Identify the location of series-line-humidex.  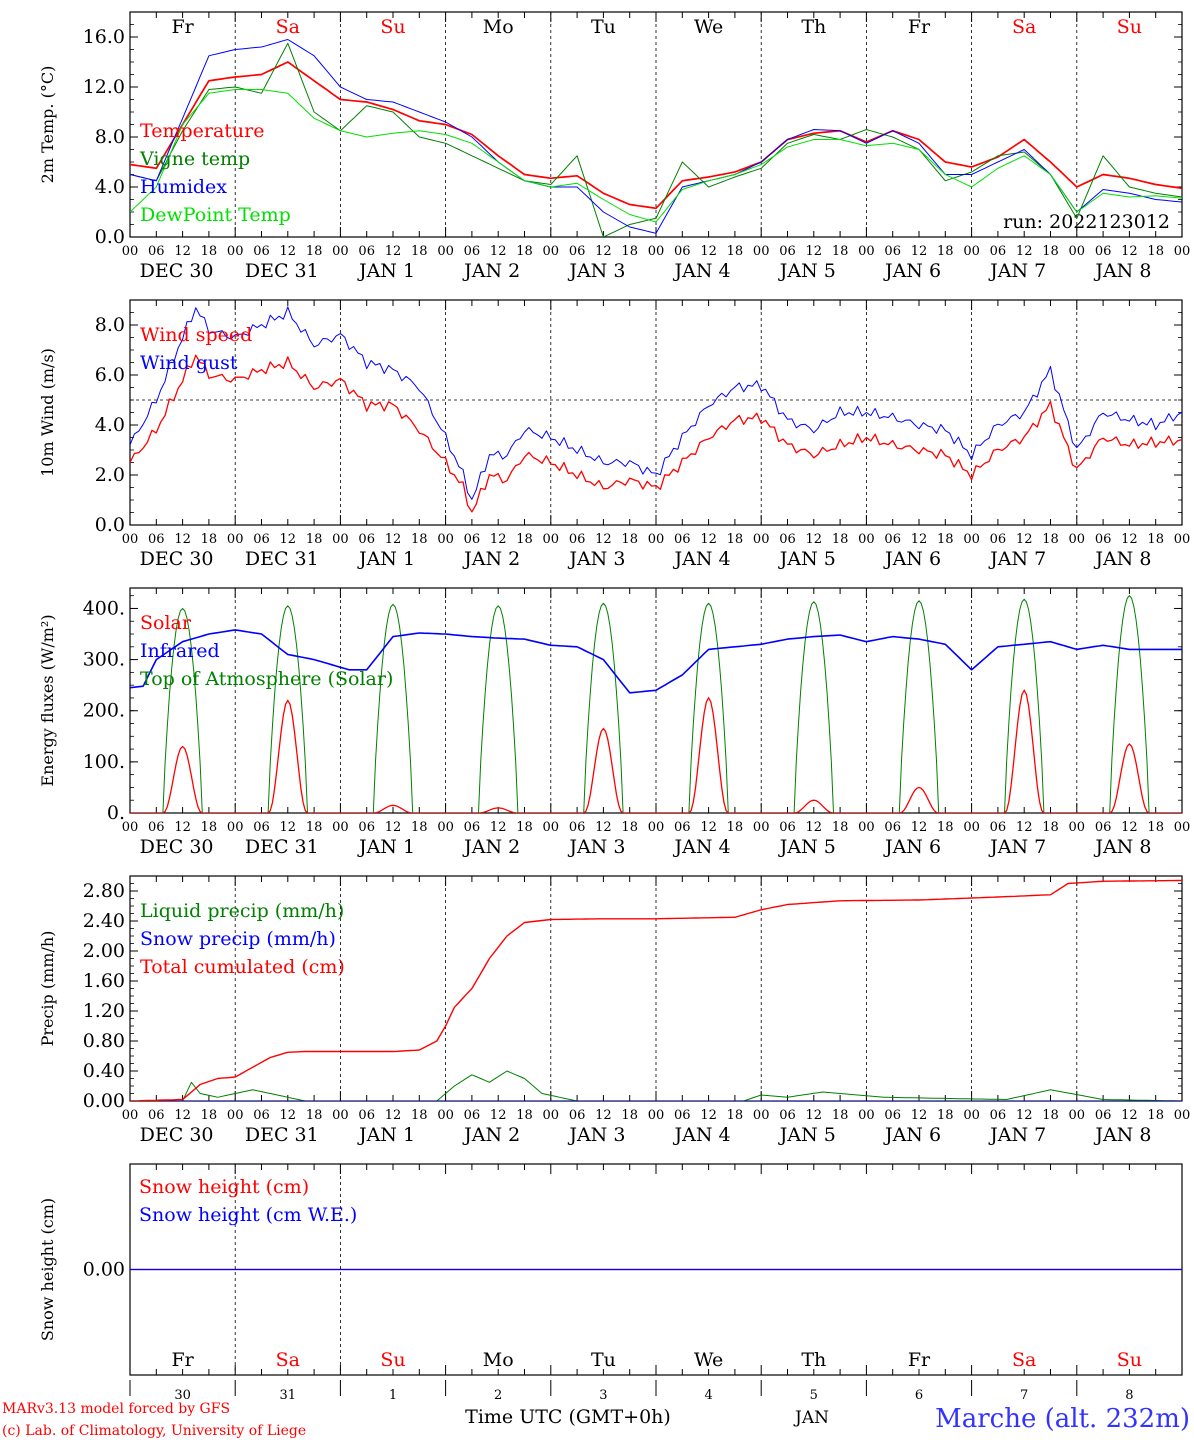
(656, 136).